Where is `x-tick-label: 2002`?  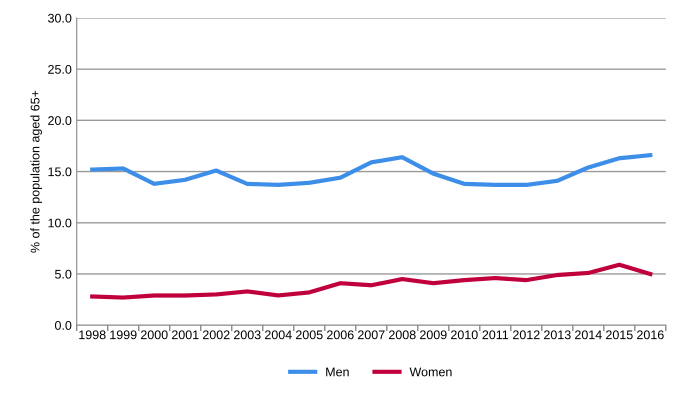
x-tick-label: 2002 is located at coordinates (216, 335).